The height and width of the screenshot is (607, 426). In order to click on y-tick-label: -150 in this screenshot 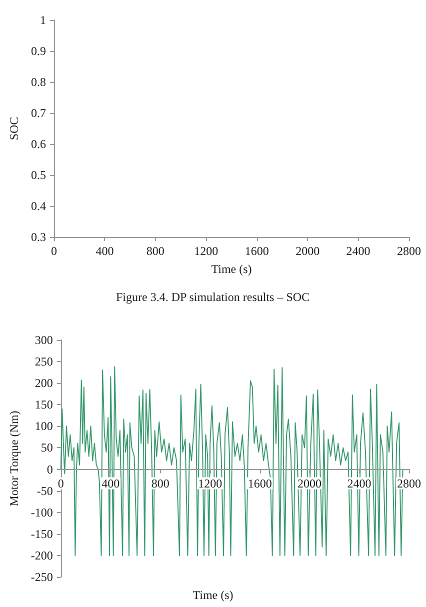, I will do `click(41, 533)`.